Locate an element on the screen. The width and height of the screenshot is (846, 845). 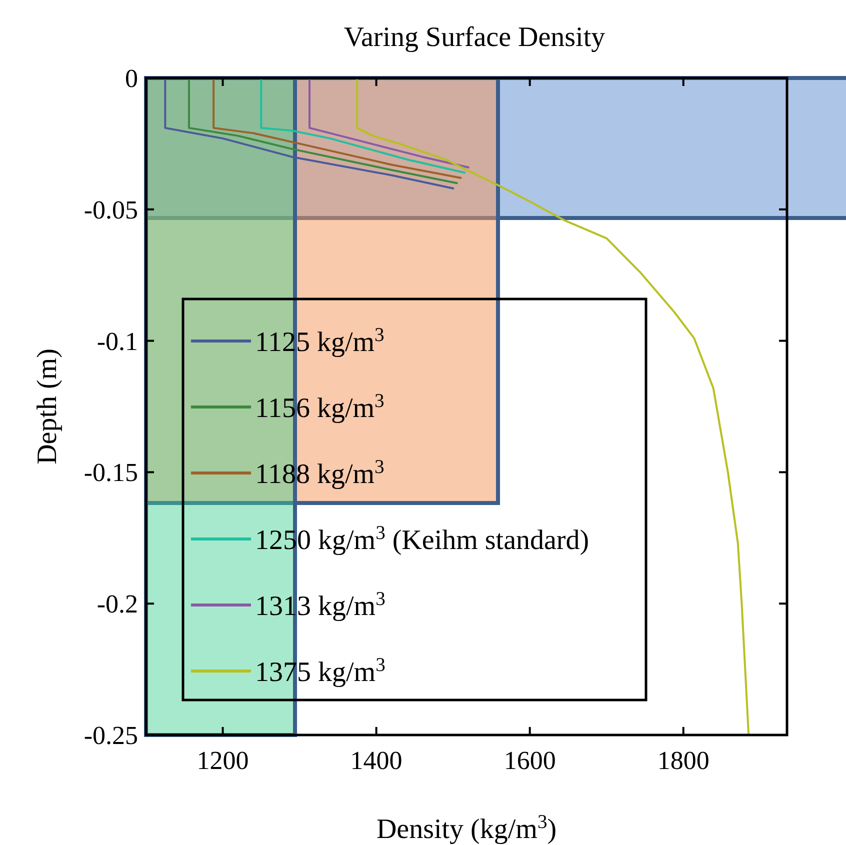
x-tick-label: 1400 is located at coordinates (376, 760).